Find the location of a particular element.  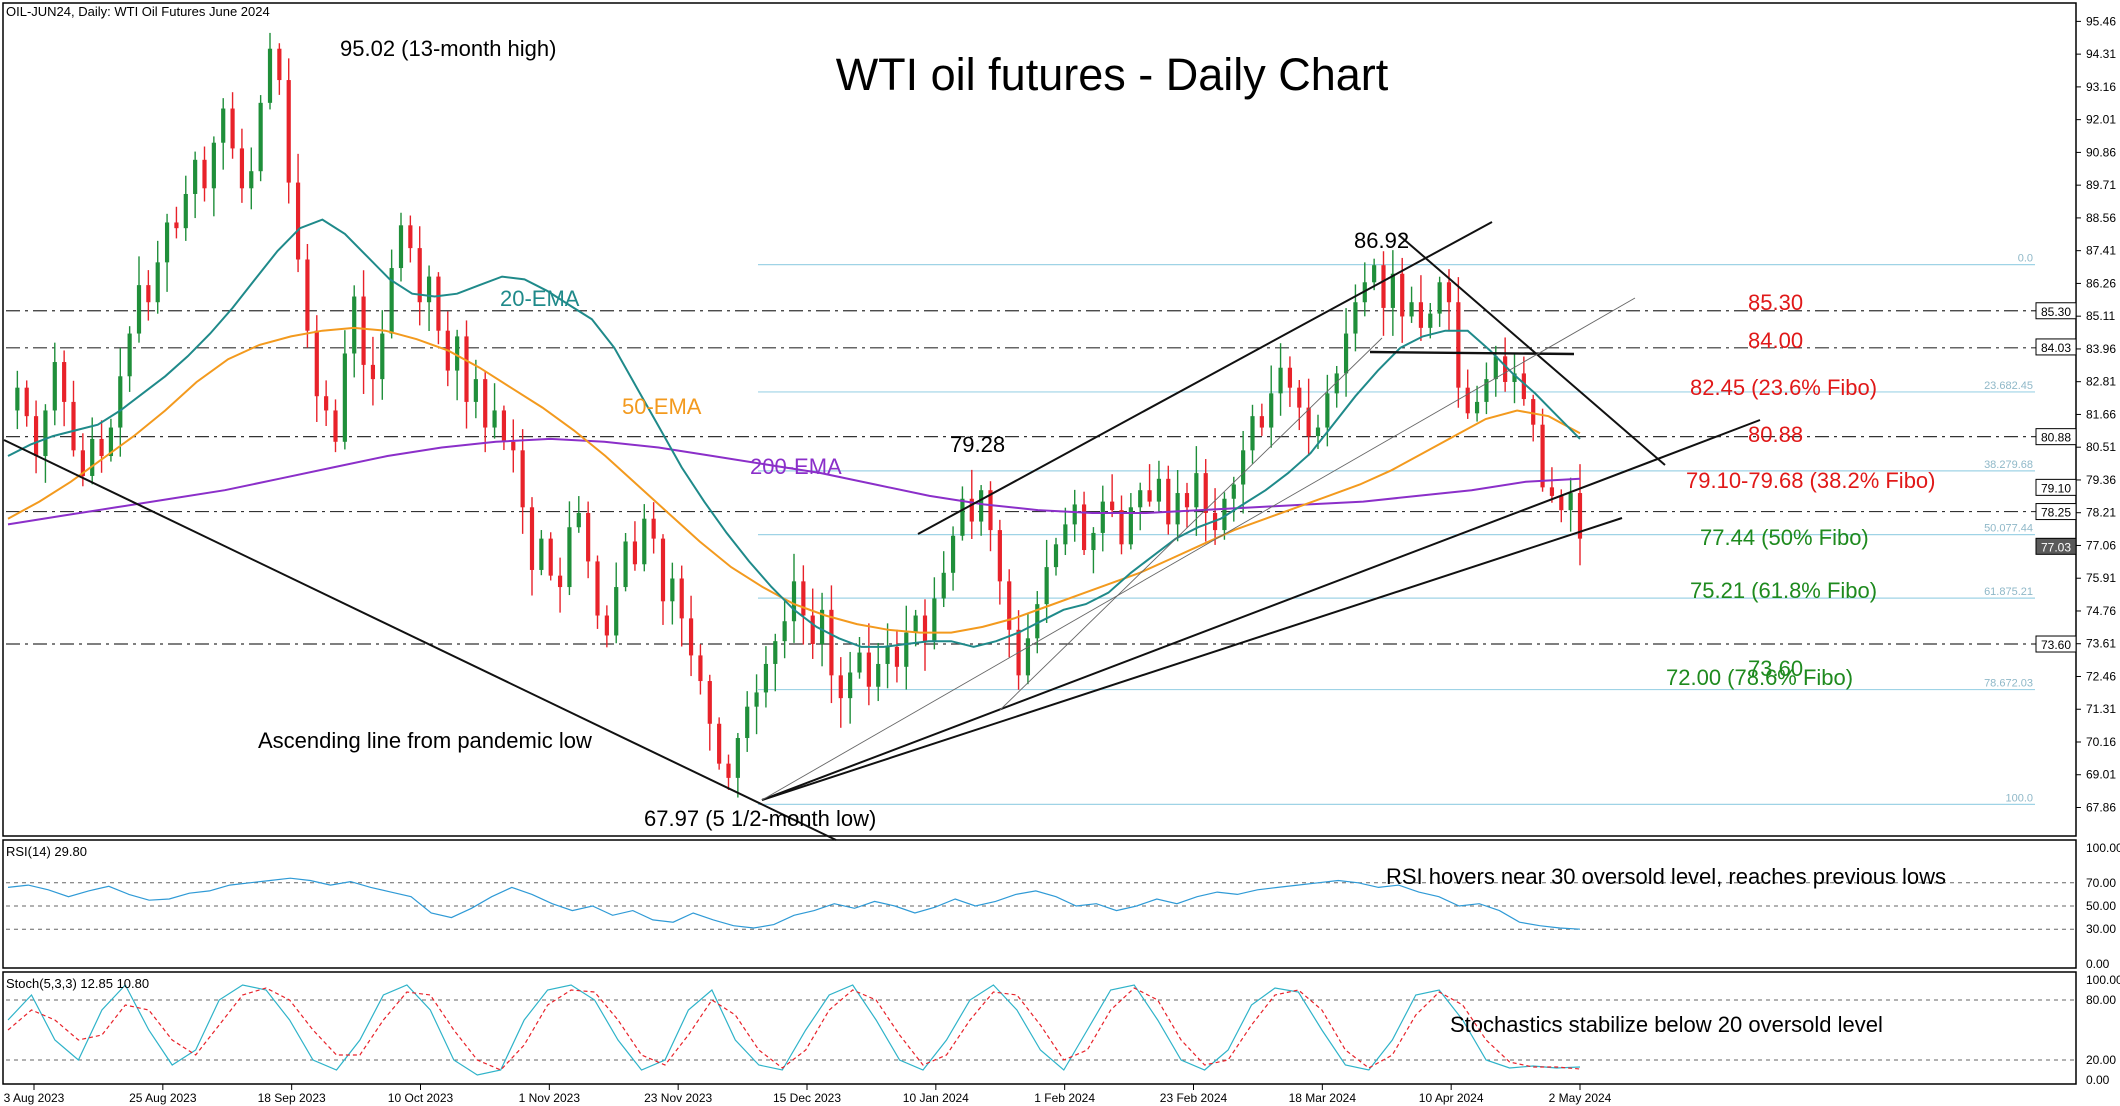

y-tick-label: 85.11 is located at coordinates (2100, 316).